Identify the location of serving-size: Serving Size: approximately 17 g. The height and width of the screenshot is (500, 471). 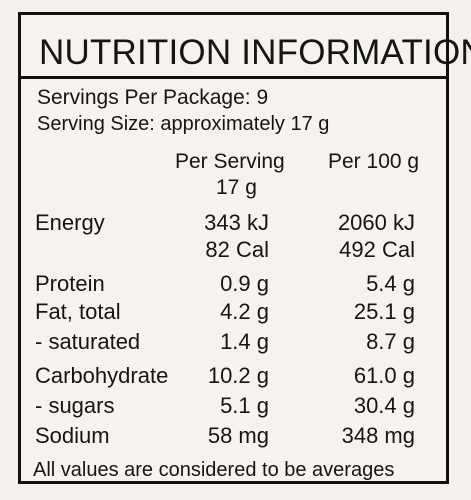
(183, 124).